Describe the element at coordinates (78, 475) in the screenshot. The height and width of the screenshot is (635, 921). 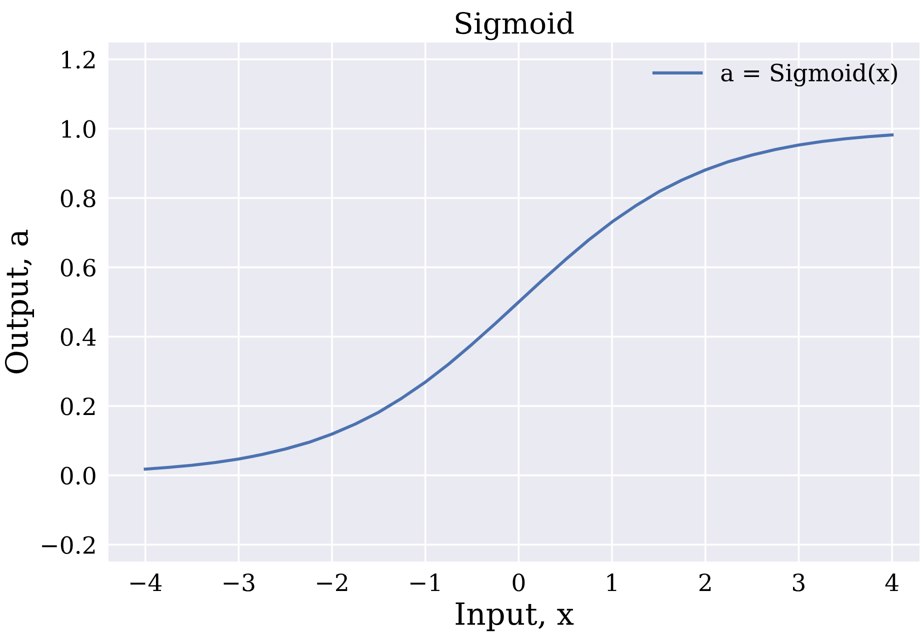
I see `y-tick-label: 0.0` at that location.